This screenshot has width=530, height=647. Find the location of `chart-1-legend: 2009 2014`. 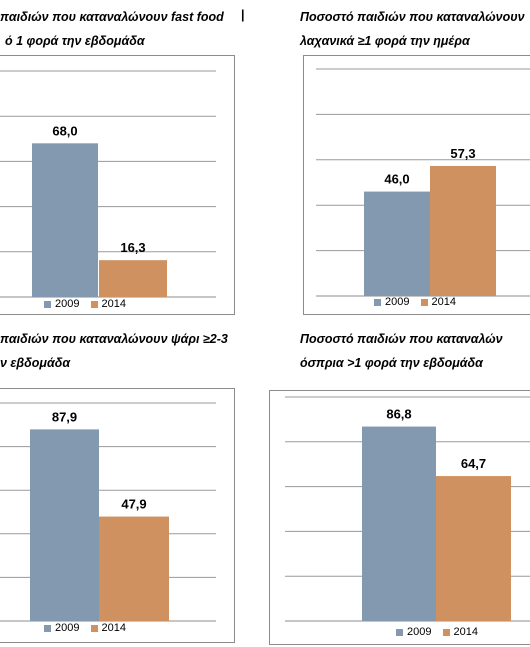

chart-1-legend: 2009 2014 is located at coordinates (89, 304).